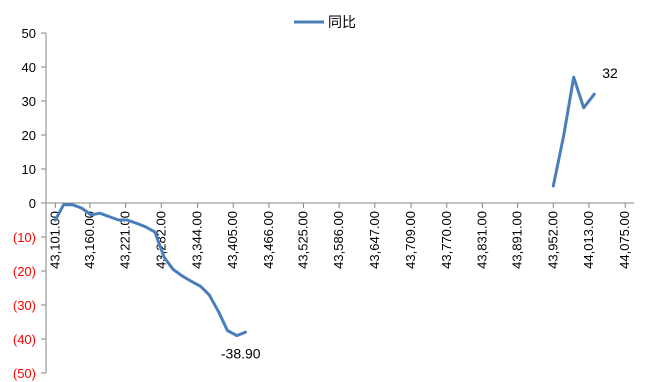 This screenshot has width=660, height=382. What do you see at coordinates (24, 203) in the screenshot?
I see `y-axis-labels: 50 40 30 20 10 0 (10) (20) (30) (40) (50)` at bounding box center [24, 203].